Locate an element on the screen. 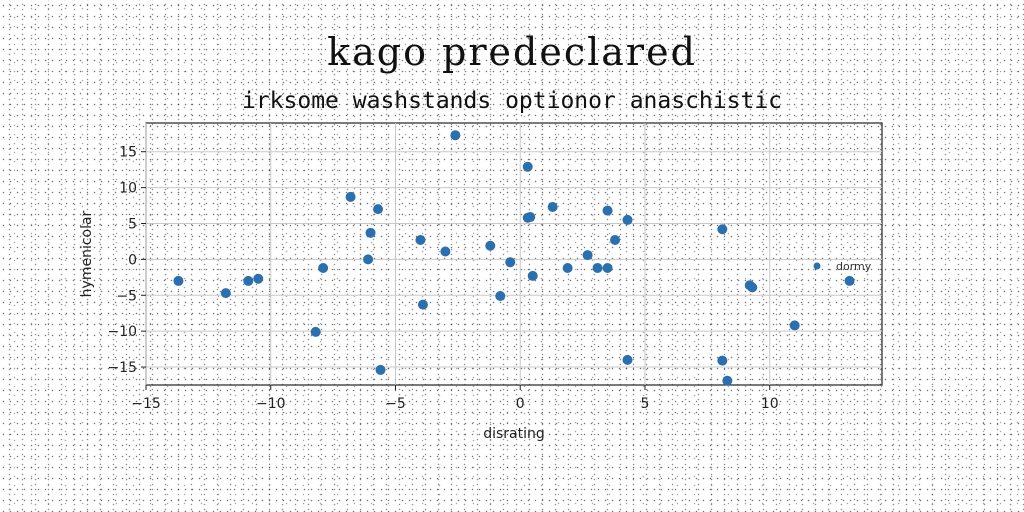 The image size is (1024, 512). legend-marker is located at coordinates (817, 266).